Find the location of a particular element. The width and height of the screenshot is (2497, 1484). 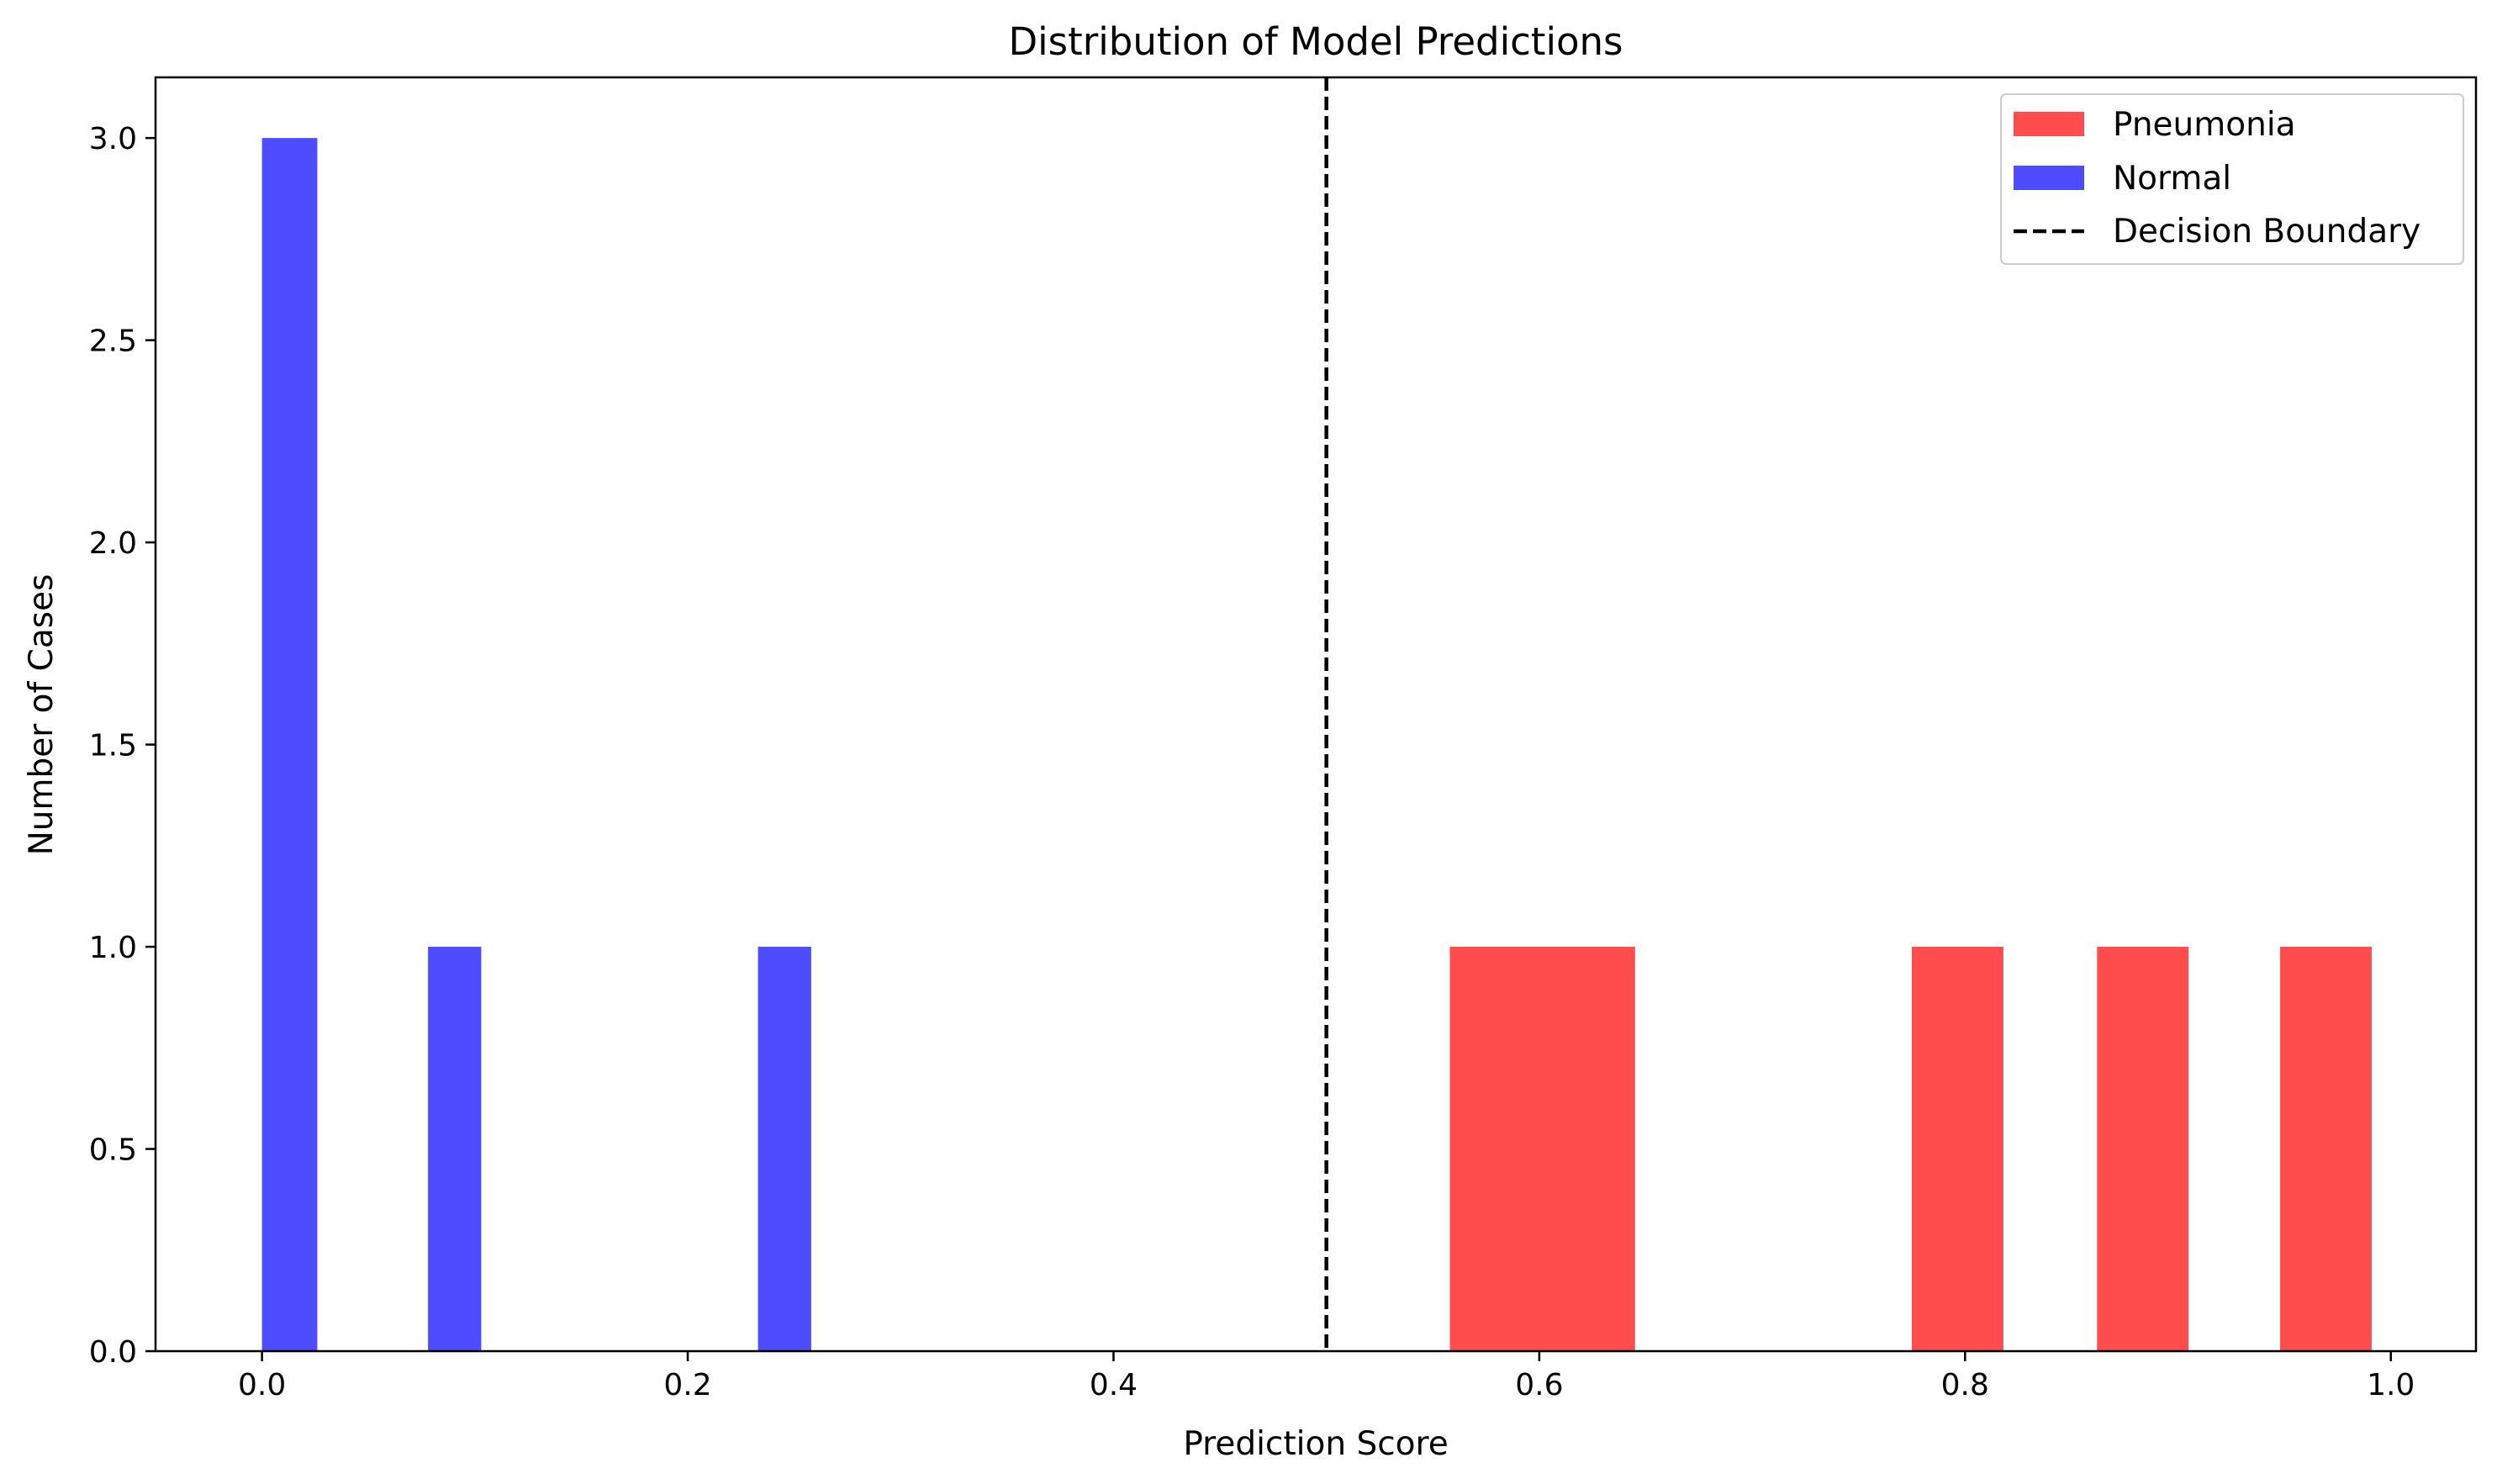

x-tick-label: 0.4 is located at coordinates (1114, 1385).